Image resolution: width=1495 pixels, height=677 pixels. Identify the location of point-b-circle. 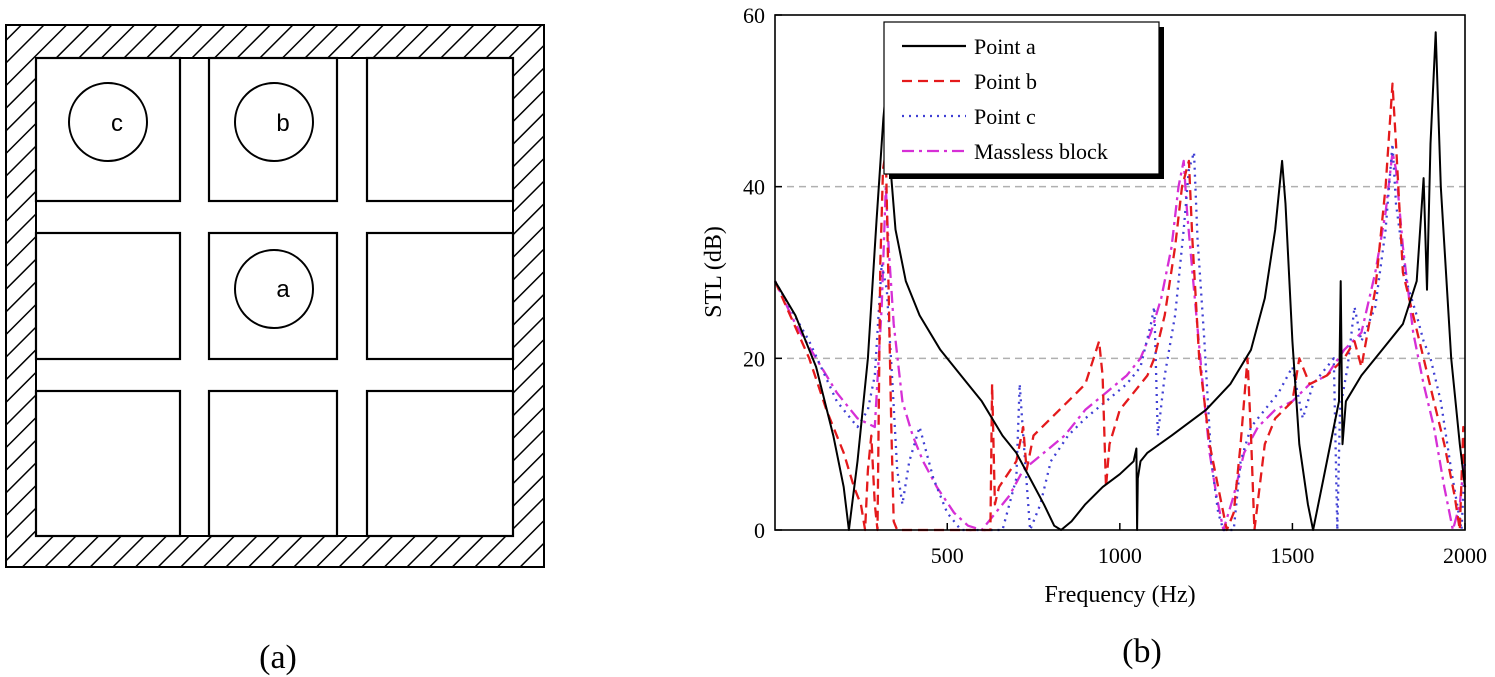
(274, 122).